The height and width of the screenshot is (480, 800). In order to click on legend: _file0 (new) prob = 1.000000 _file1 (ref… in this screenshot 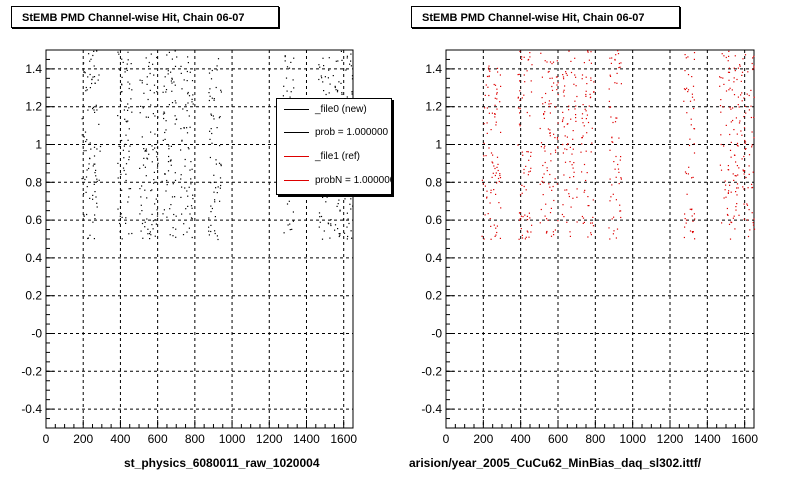, I will do `click(334, 146)`.